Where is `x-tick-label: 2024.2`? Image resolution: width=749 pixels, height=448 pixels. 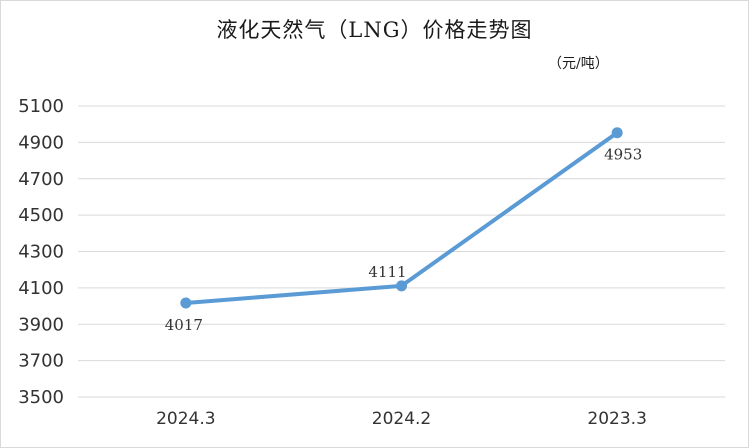 x-tick-label: 2024.2 is located at coordinates (401, 419).